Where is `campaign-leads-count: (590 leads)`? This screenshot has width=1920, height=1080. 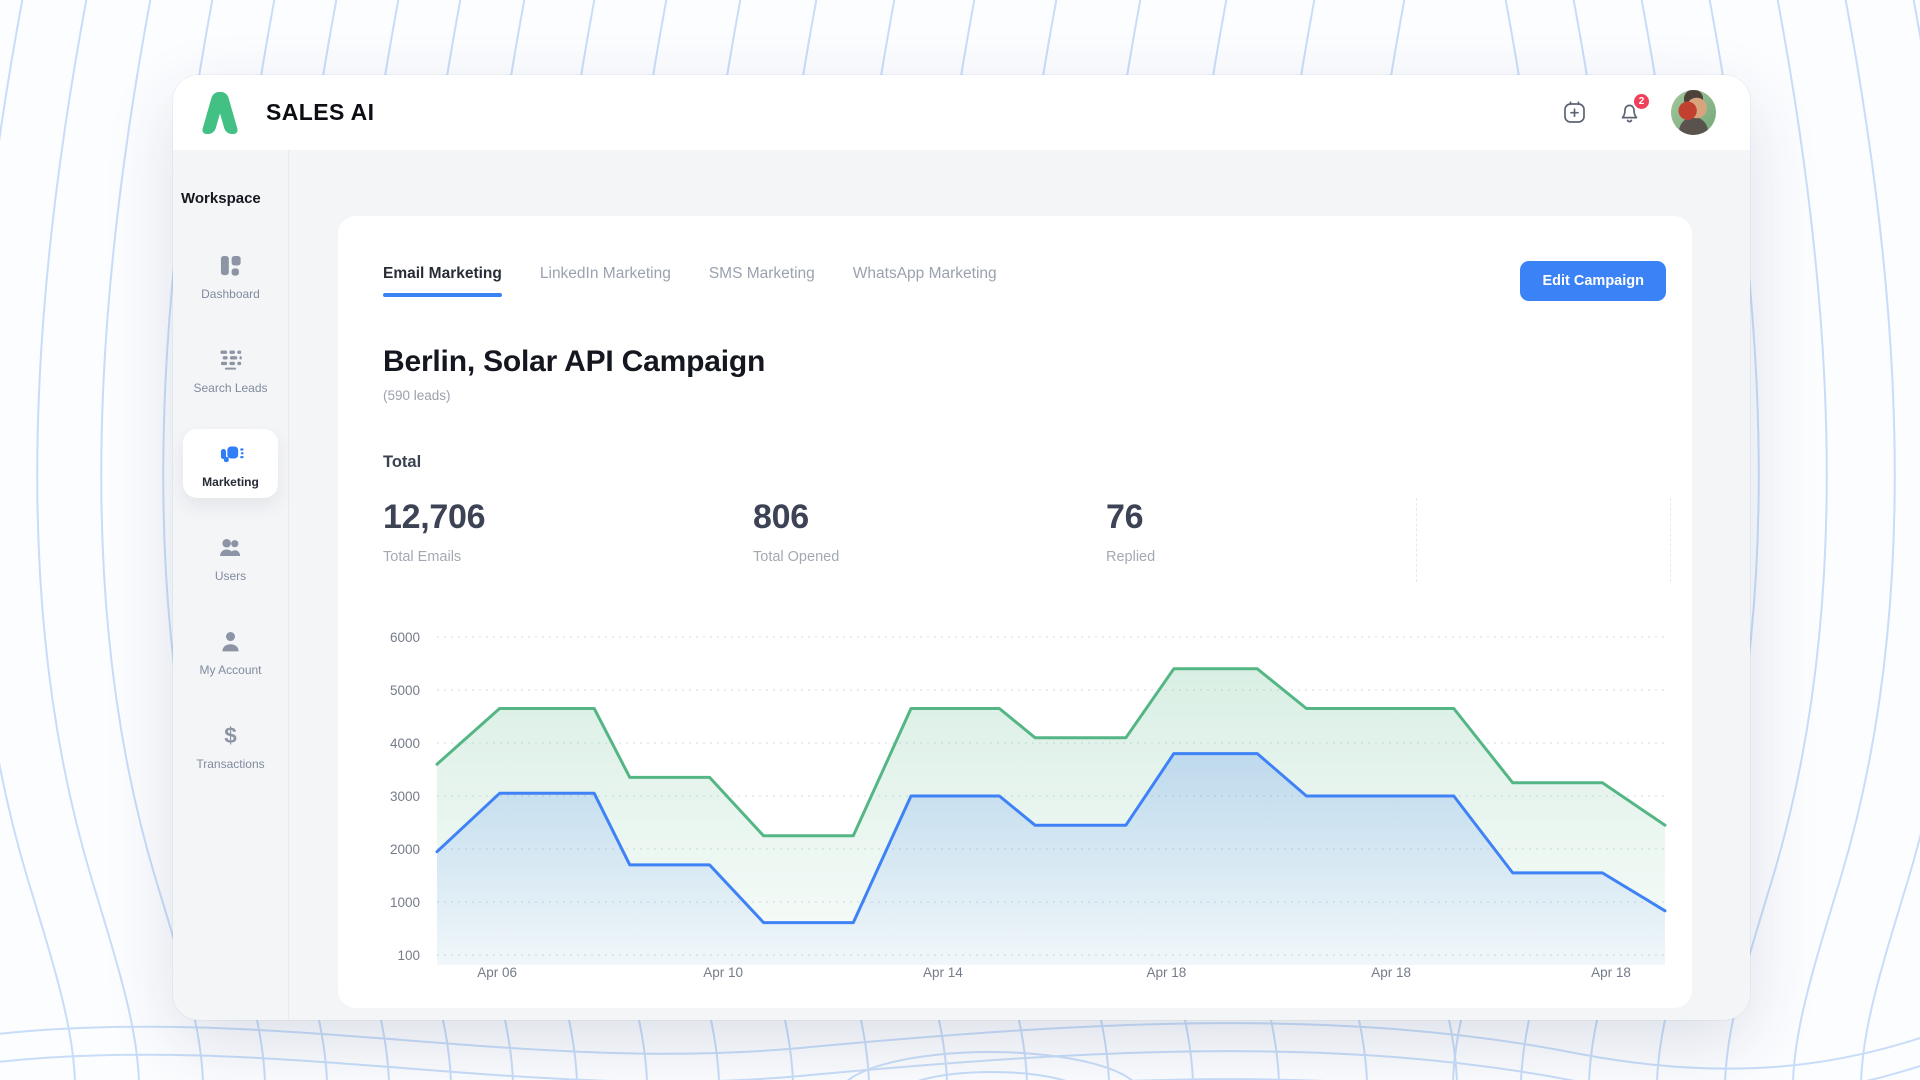 campaign-leads-count: (590 leads) is located at coordinates (417, 395).